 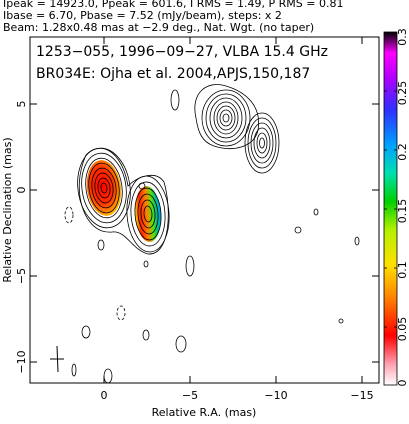 I want to click on colorbar-tick-label: 0, so click(x=402, y=383).